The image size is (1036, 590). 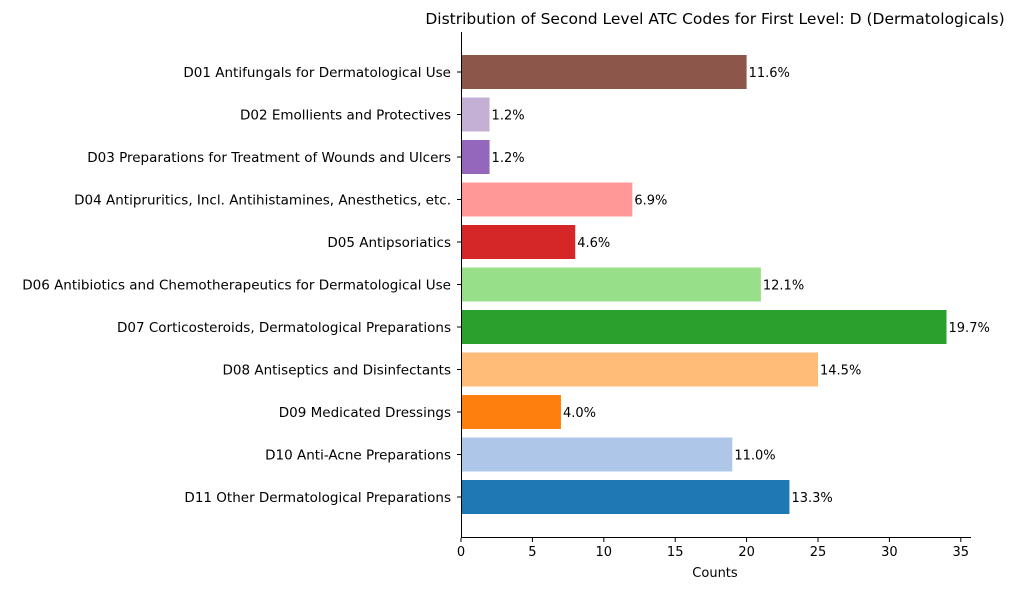 I want to click on x-tick-label: 35, so click(x=961, y=552).